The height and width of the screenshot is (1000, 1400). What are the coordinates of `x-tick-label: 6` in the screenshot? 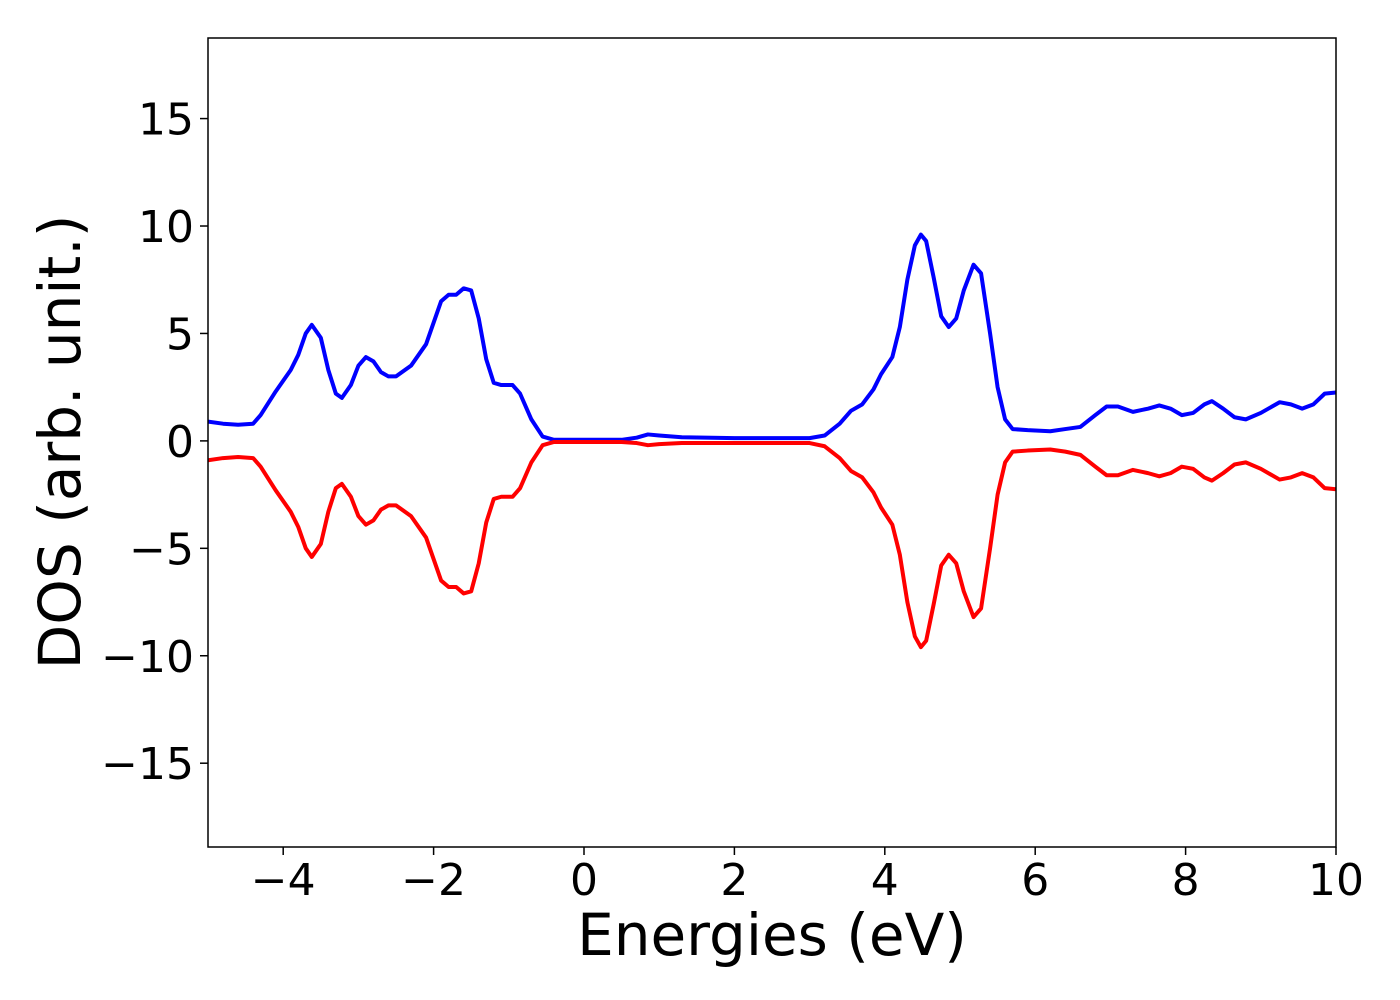 It's located at (1035, 880).